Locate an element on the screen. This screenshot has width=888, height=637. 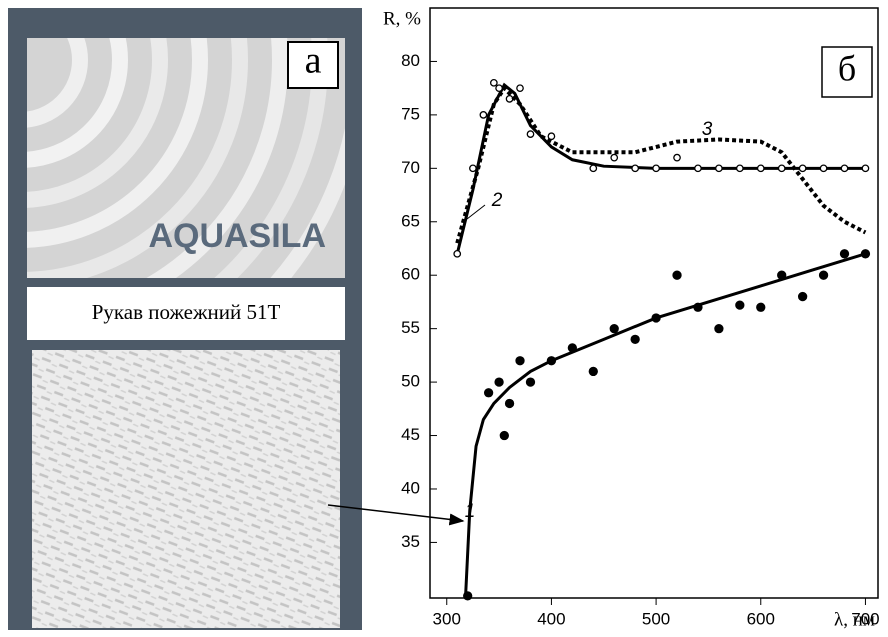
curve-label: 2 is located at coordinates (497, 200).